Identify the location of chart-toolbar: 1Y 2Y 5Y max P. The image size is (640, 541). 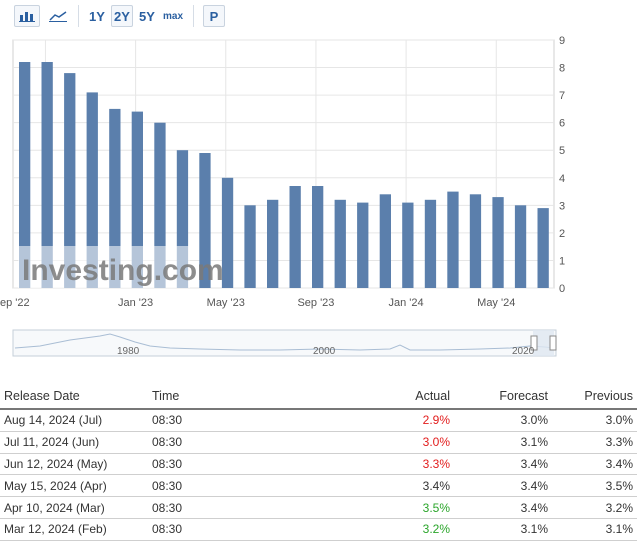
(320, 17).